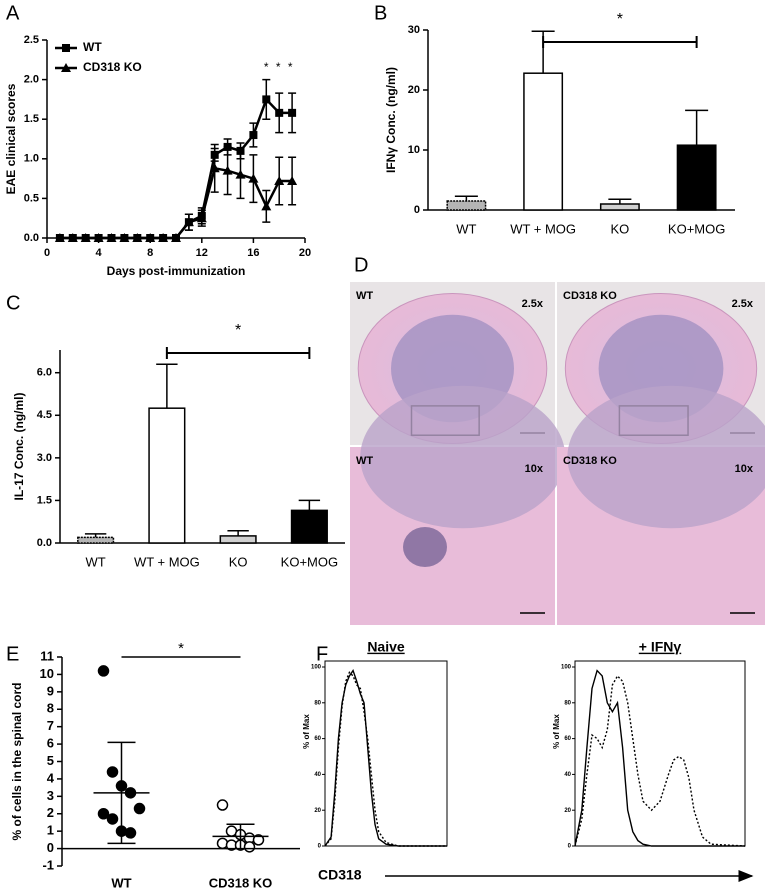  Describe the element at coordinates (317, 703) in the screenshot. I see `y-tick-label: 80` at that location.